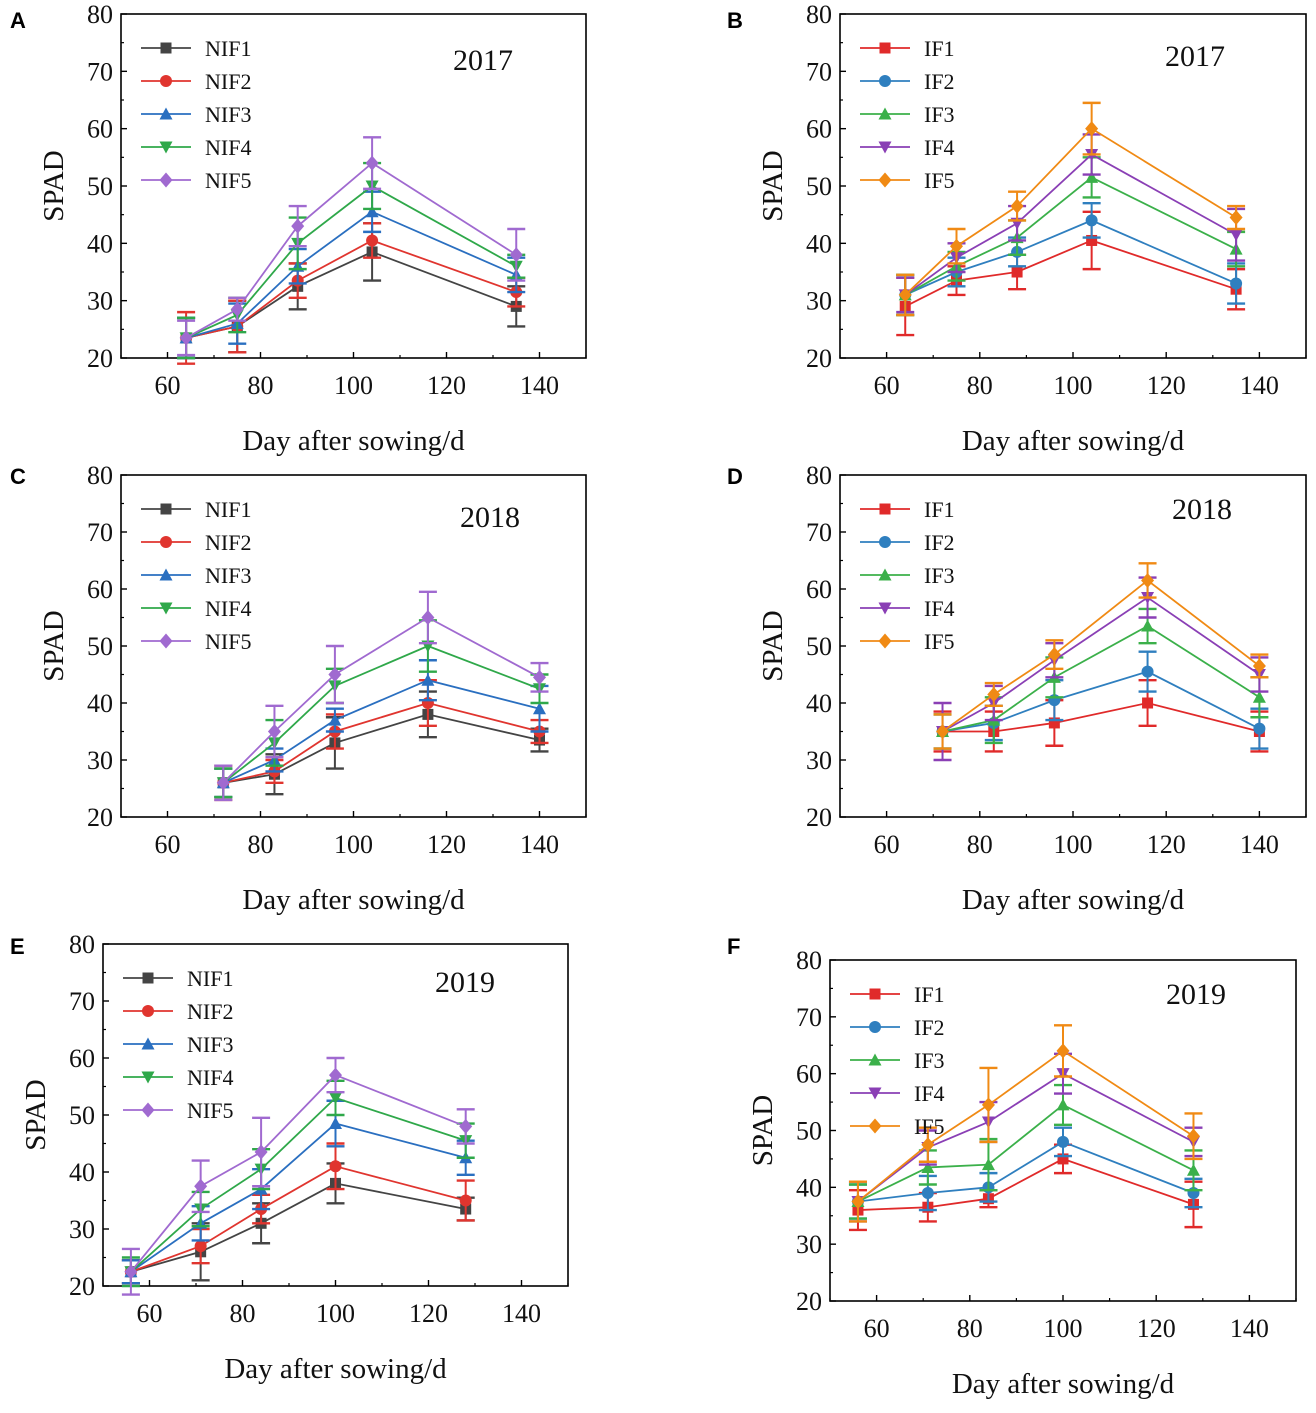 The width and height of the screenshot is (1316, 1413). What do you see at coordinates (907, 575) in the screenshot?
I see `legend: IF1 IF2 IF3 IF4 IF5` at bounding box center [907, 575].